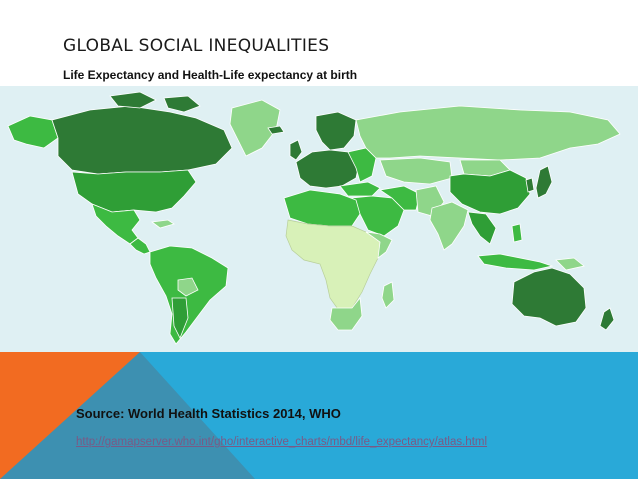  What do you see at coordinates (328, 169) in the screenshot?
I see `europe` at bounding box center [328, 169].